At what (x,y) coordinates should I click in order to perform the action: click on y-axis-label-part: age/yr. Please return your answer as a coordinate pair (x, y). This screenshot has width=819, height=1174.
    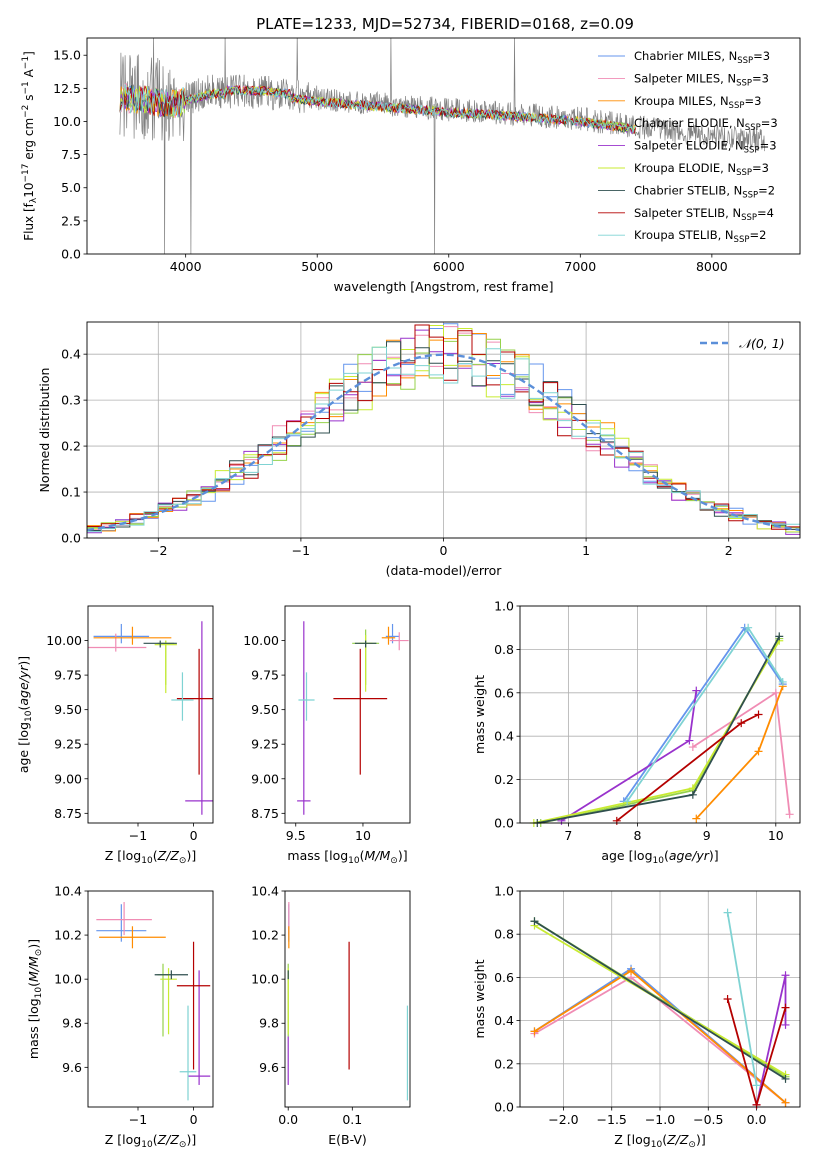
    Looking at the image, I should click on (23, 685).